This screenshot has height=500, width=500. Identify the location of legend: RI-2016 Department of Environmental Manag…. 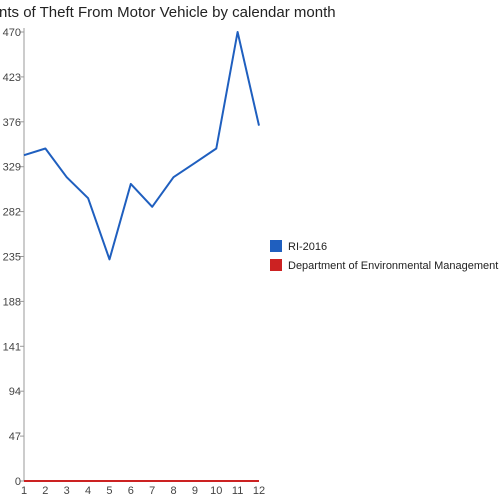
(384, 256).